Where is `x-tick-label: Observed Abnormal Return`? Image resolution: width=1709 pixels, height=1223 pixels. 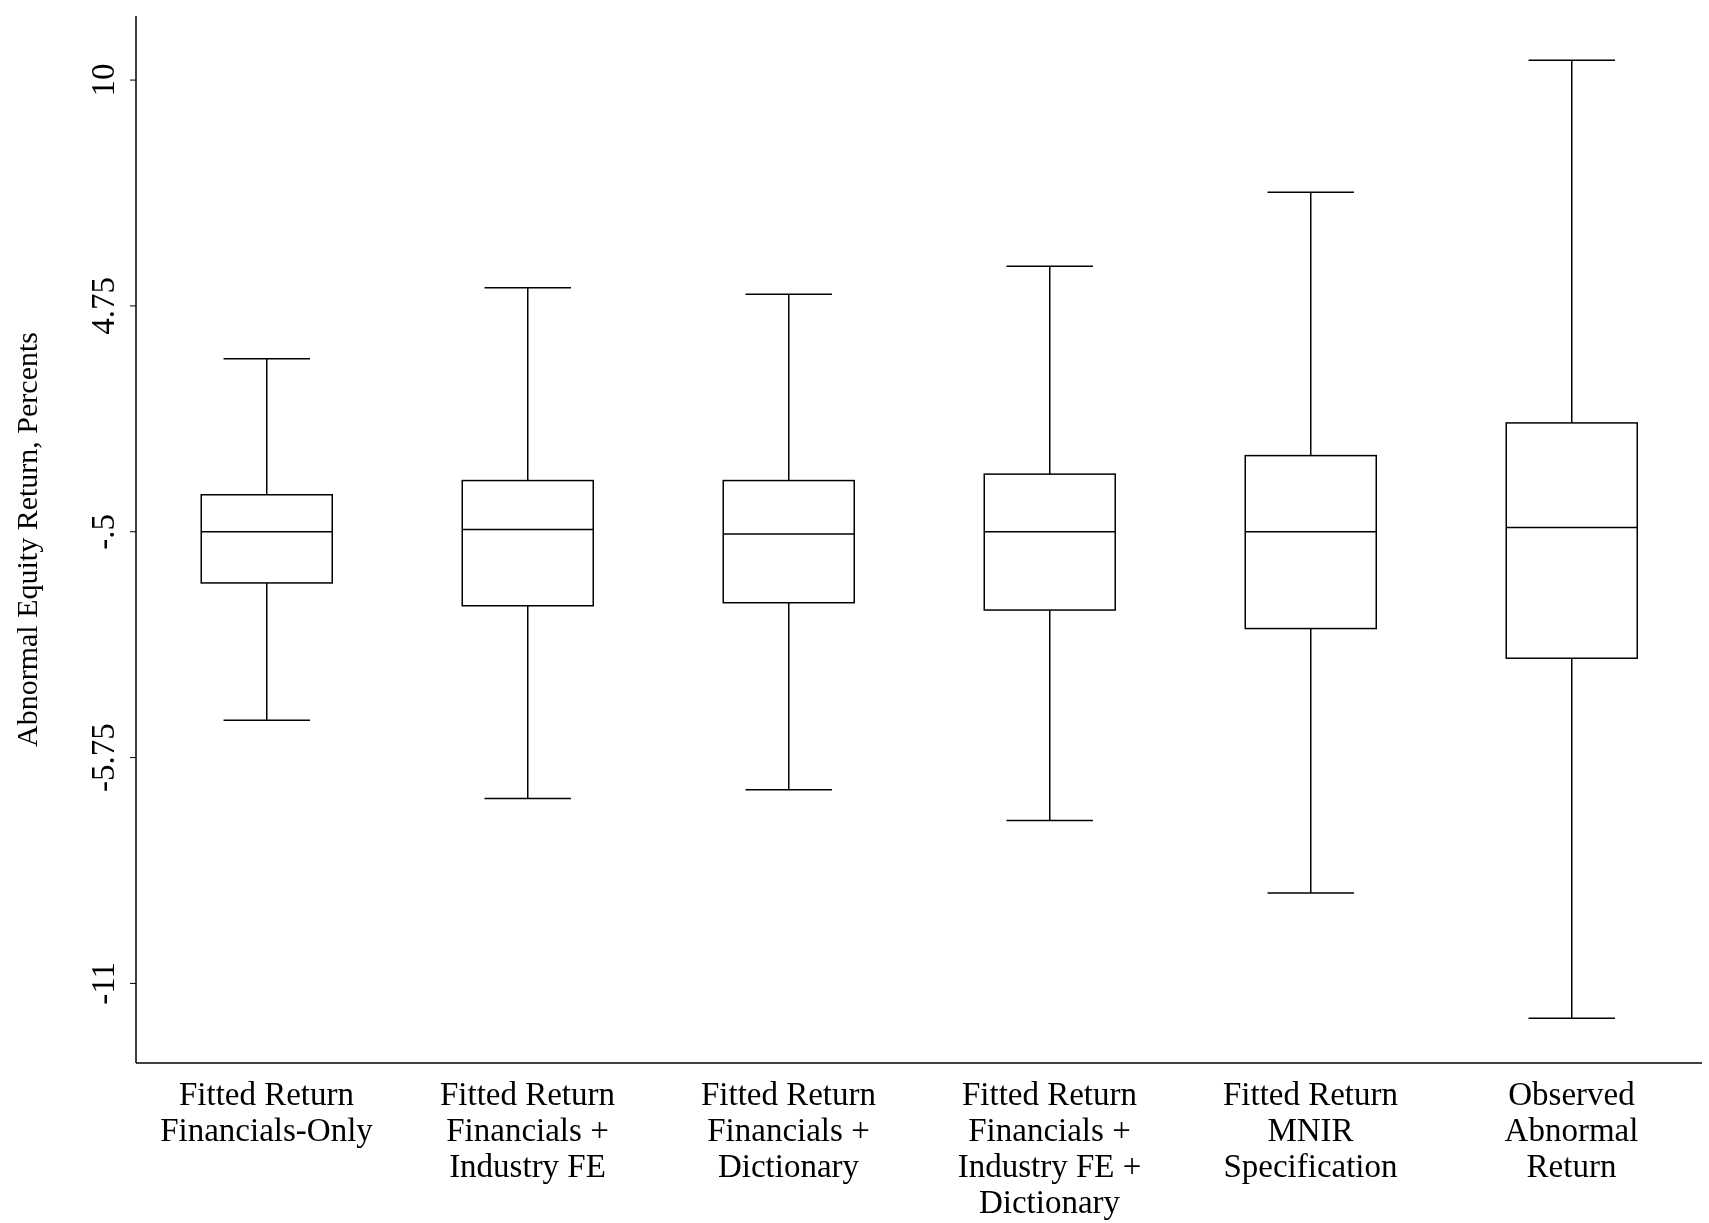 x-tick-label: Observed Abnormal Return is located at coordinates (1571, 1130).